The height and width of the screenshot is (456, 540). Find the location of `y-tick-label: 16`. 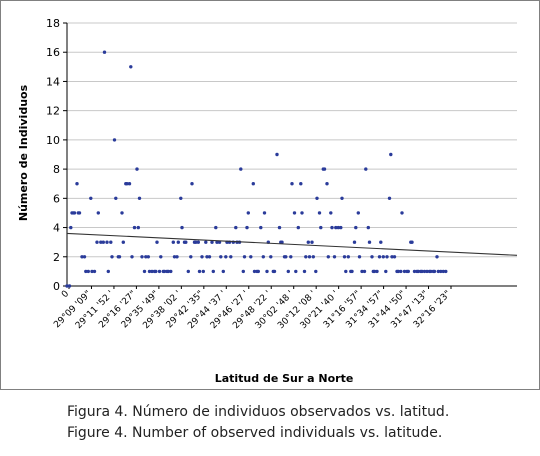

y-tick-label: 16 is located at coordinates (53, 52).